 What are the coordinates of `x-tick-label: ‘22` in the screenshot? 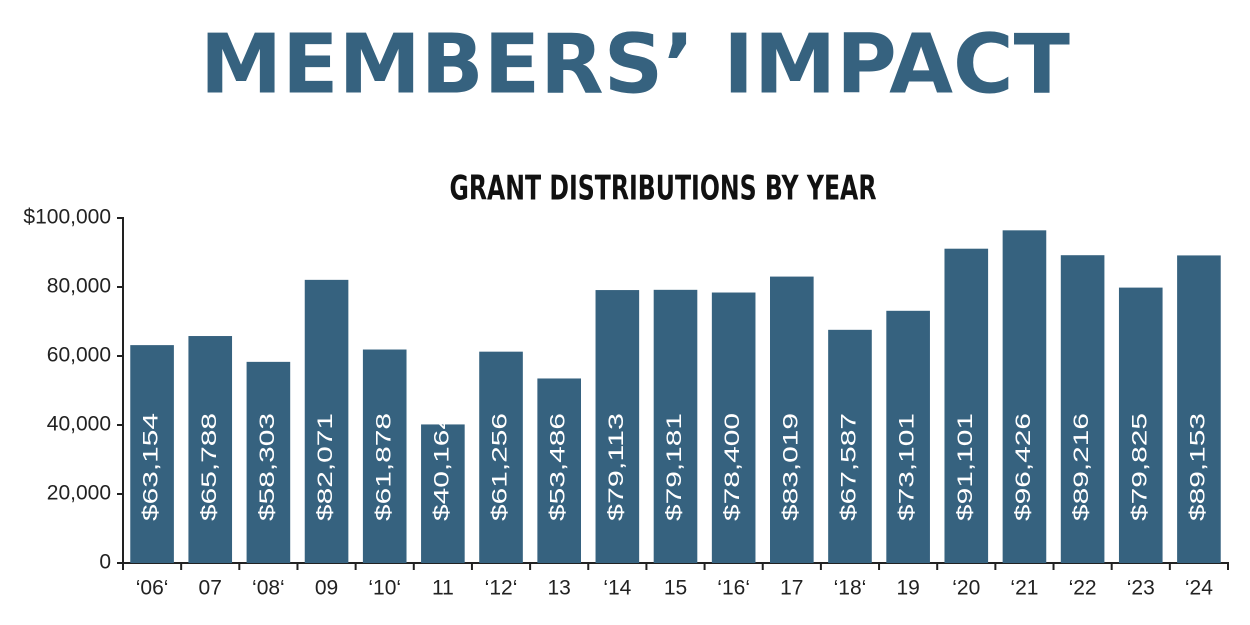 It's located at (1083, 588).